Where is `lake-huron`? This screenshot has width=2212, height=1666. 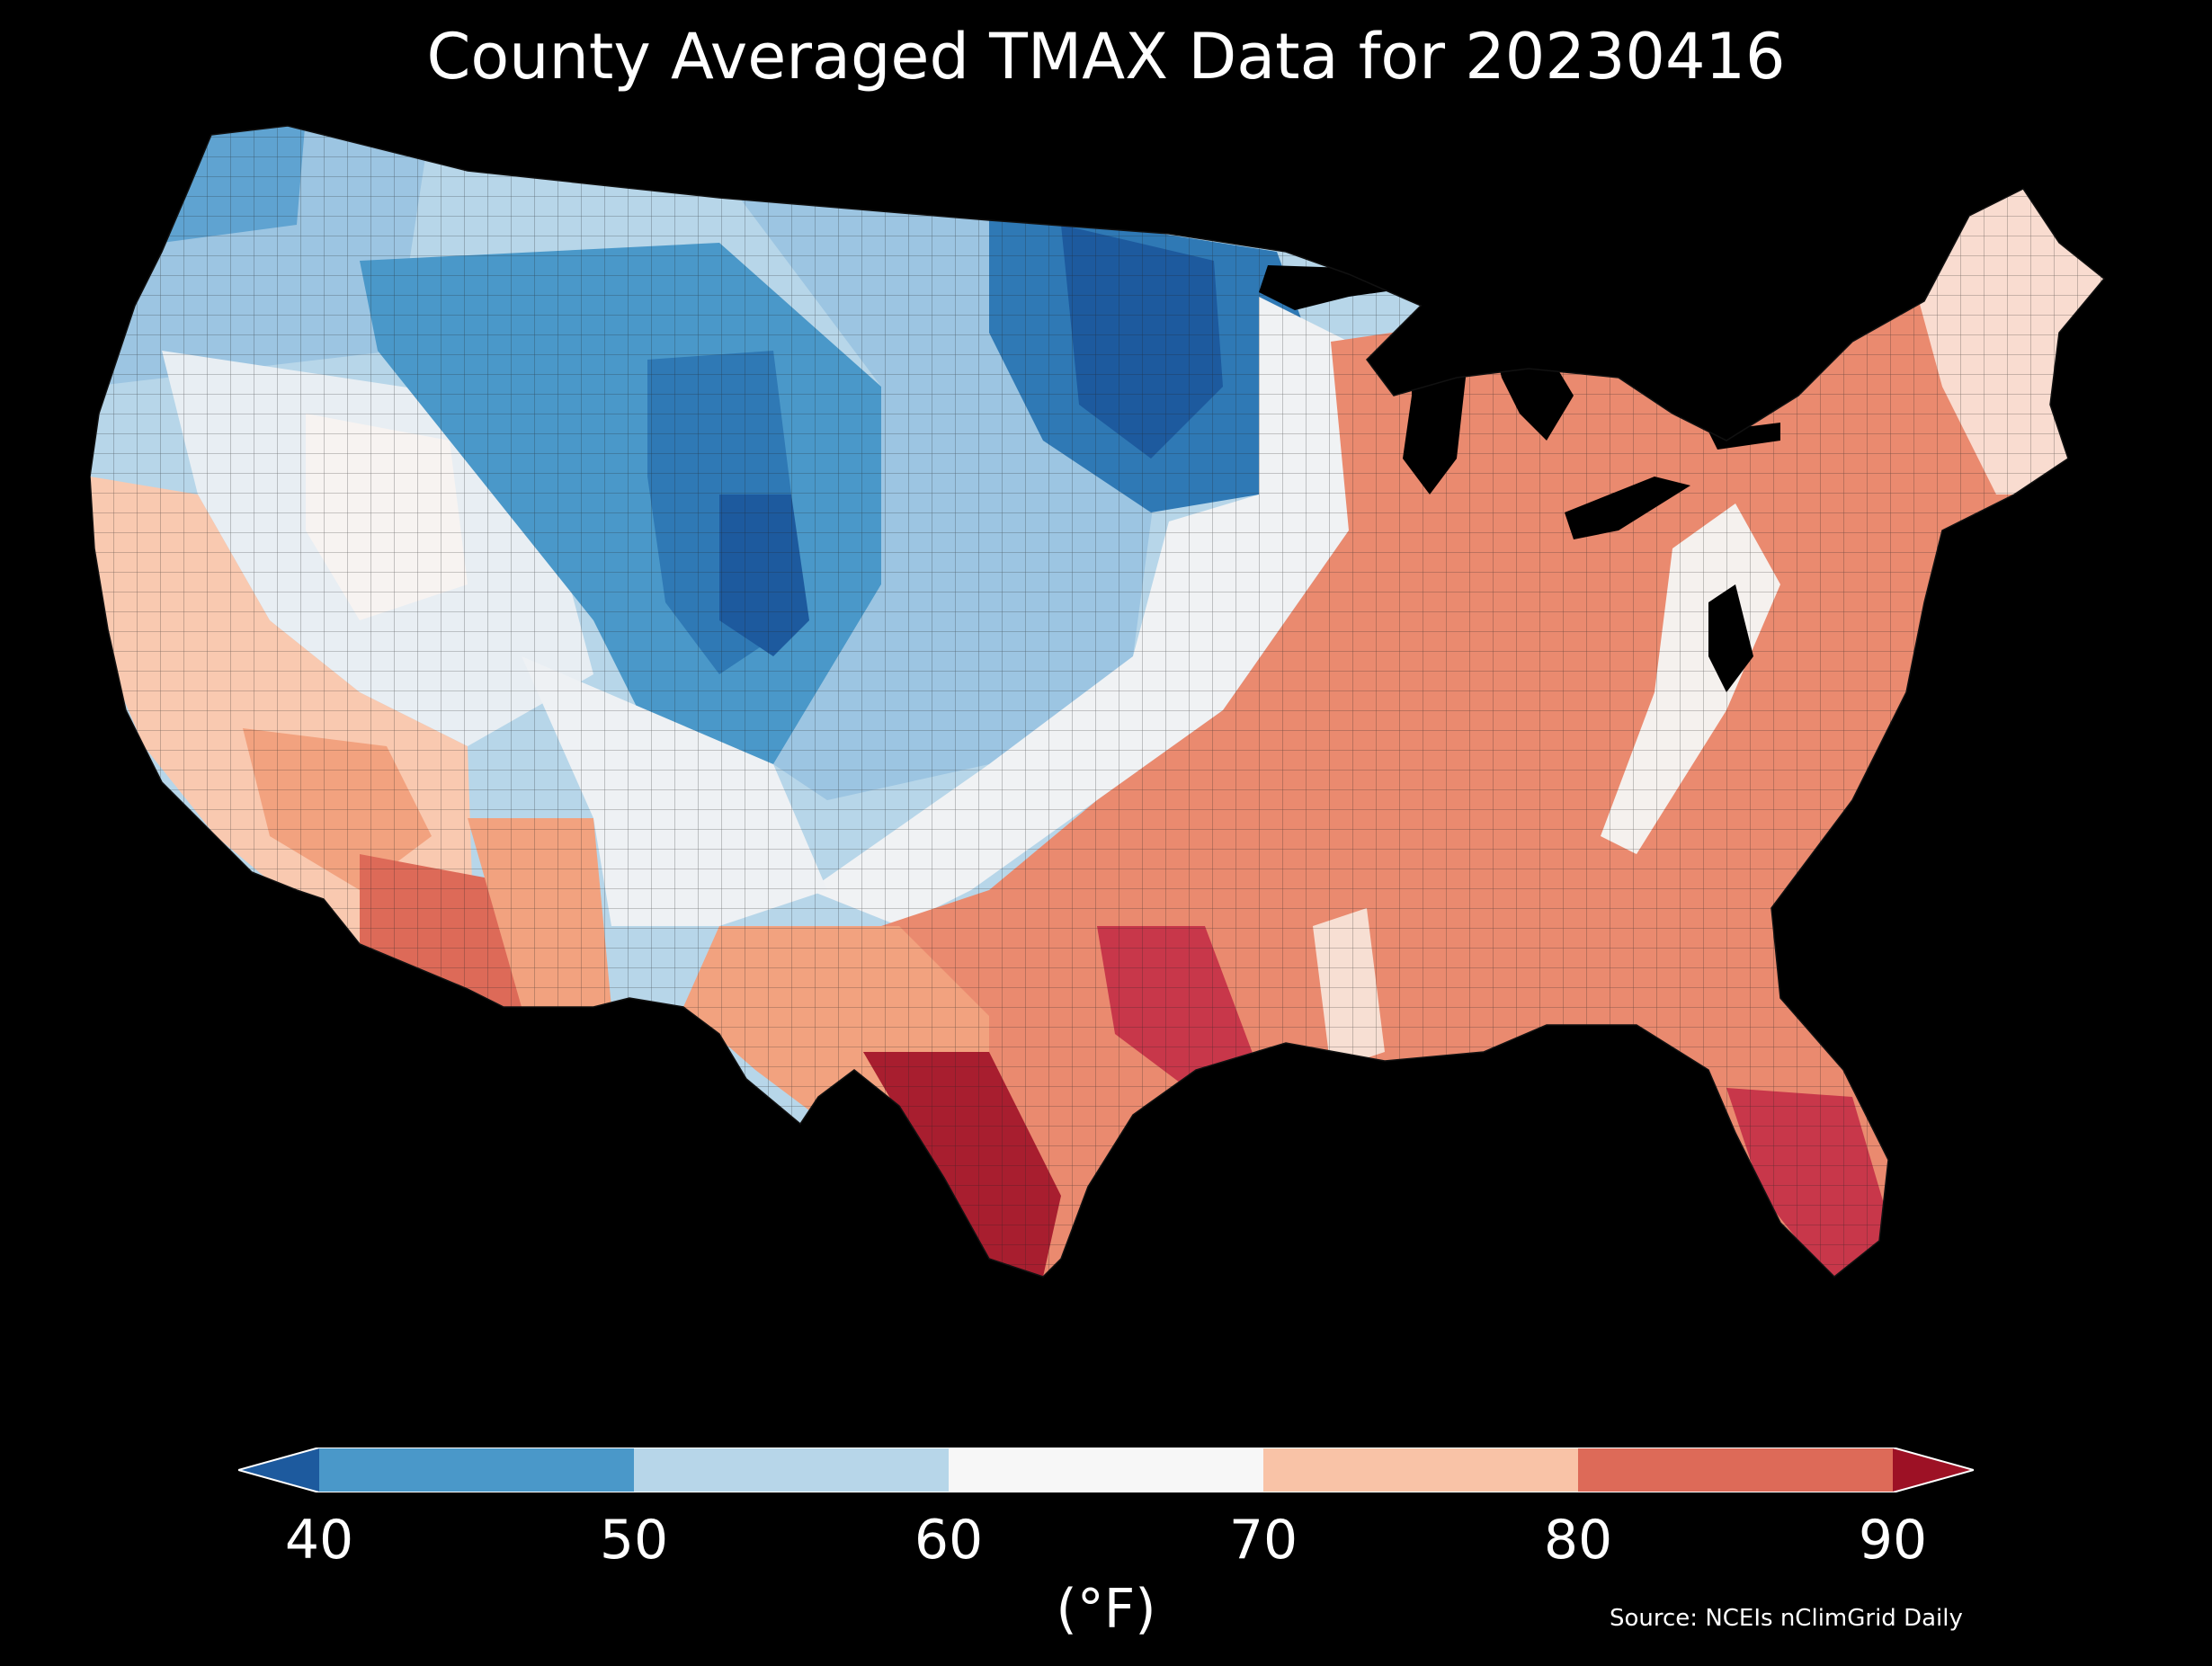 lake-huron is located at coordinates (1533, 392).